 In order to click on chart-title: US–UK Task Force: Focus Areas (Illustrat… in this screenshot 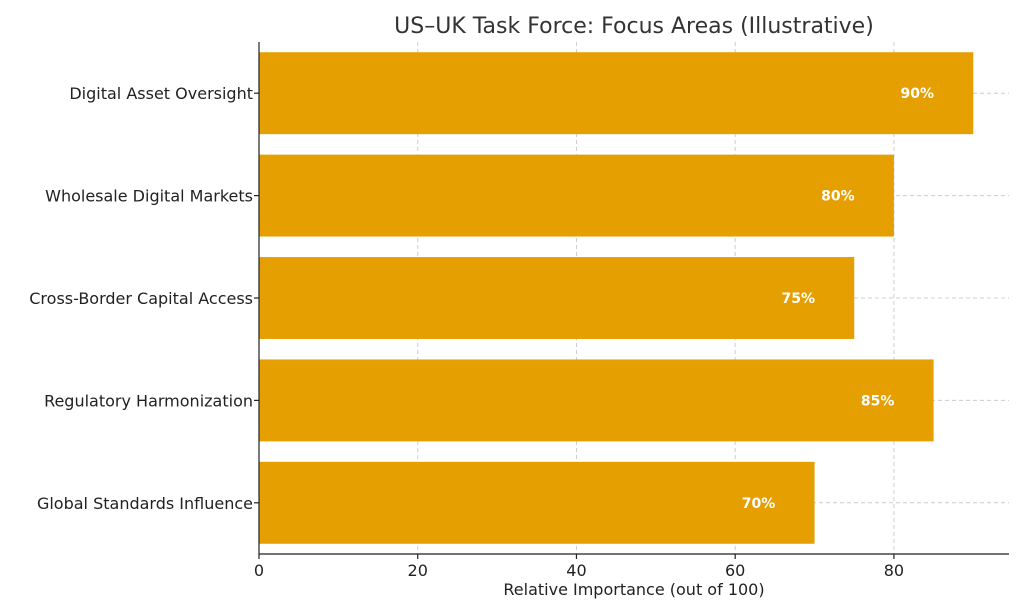, I will do `click(634, 26)`.